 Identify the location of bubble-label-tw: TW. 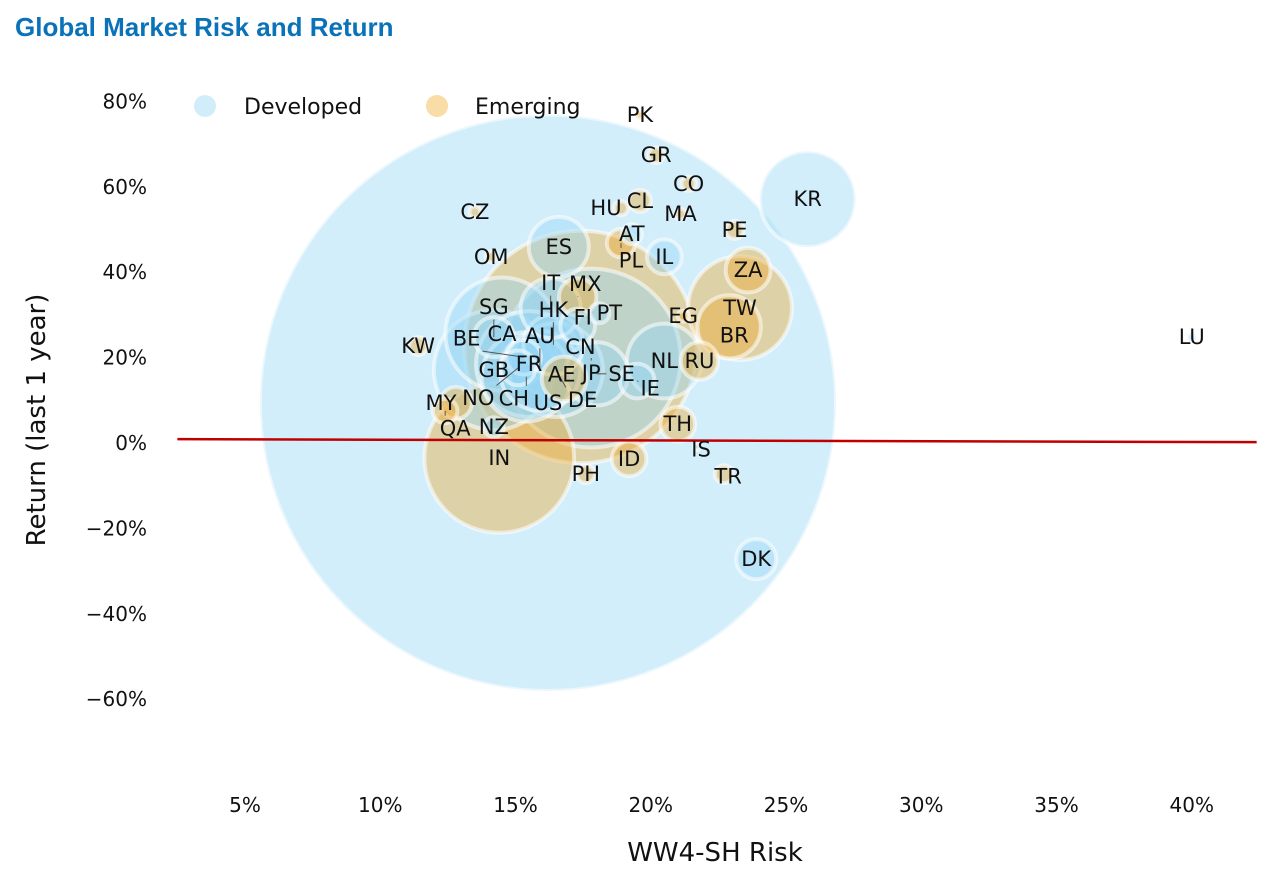
(739, 308).